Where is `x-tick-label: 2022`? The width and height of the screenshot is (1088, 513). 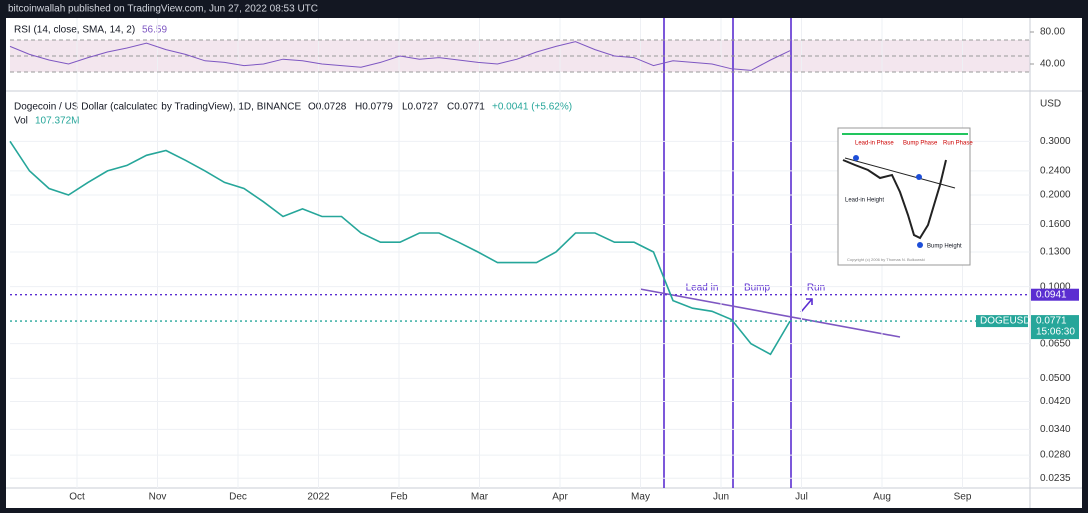 x-tick-label: 2022 is located at coordinates (318, 497).